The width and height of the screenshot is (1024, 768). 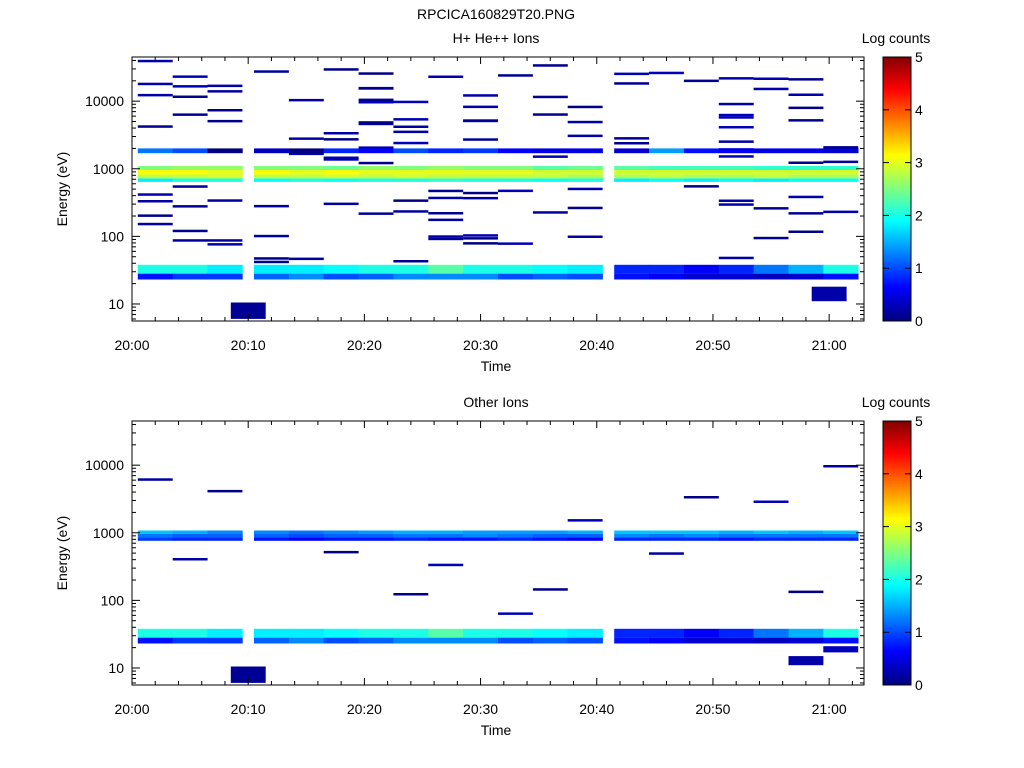 What do you see at coordinates (919, 215) in the screenshot?
I see `colorbar-tick-label: 2` at bounding box center [919, 215].